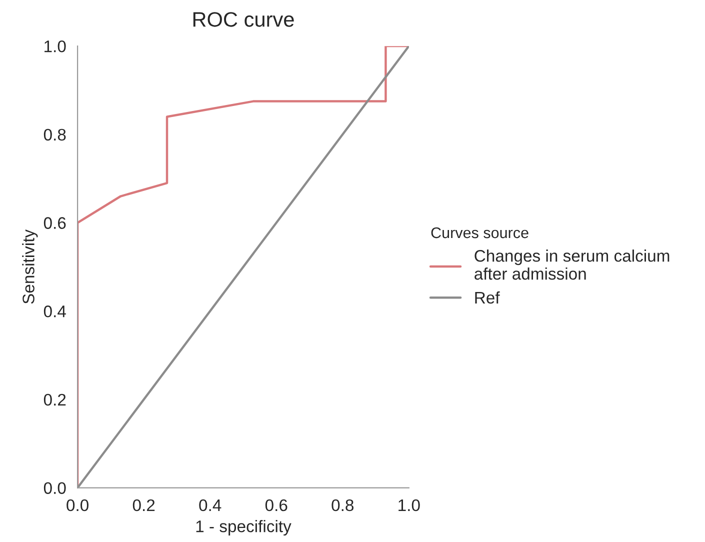 This screenshot has height=542, width=705. I want to click on legend-label: Ref, so click(487, 297).